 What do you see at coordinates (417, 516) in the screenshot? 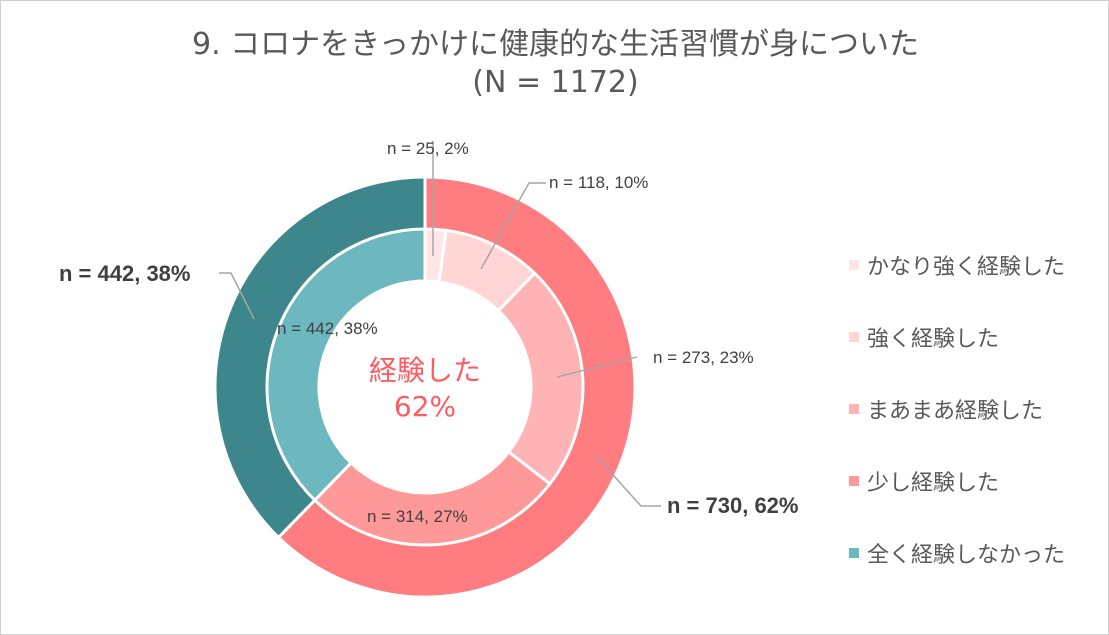
I see `data-label: n = 314, 27%` at bounding box center [417, 516].